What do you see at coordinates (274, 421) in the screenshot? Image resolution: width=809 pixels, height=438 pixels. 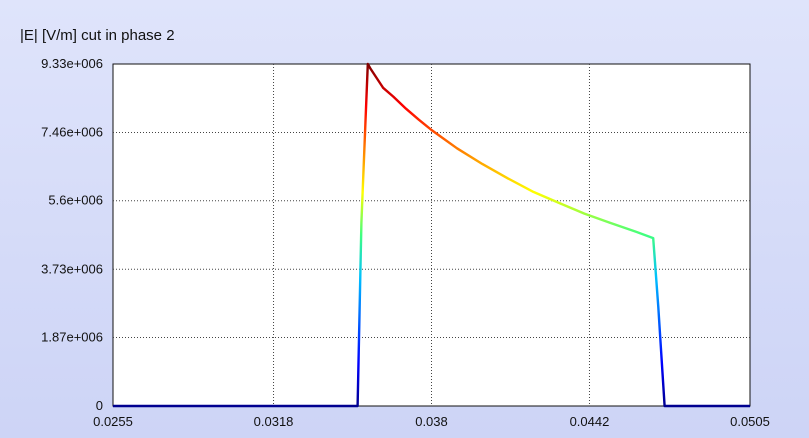 I see `x-tick-label: 0.0318` at bounding box center [274, 421].